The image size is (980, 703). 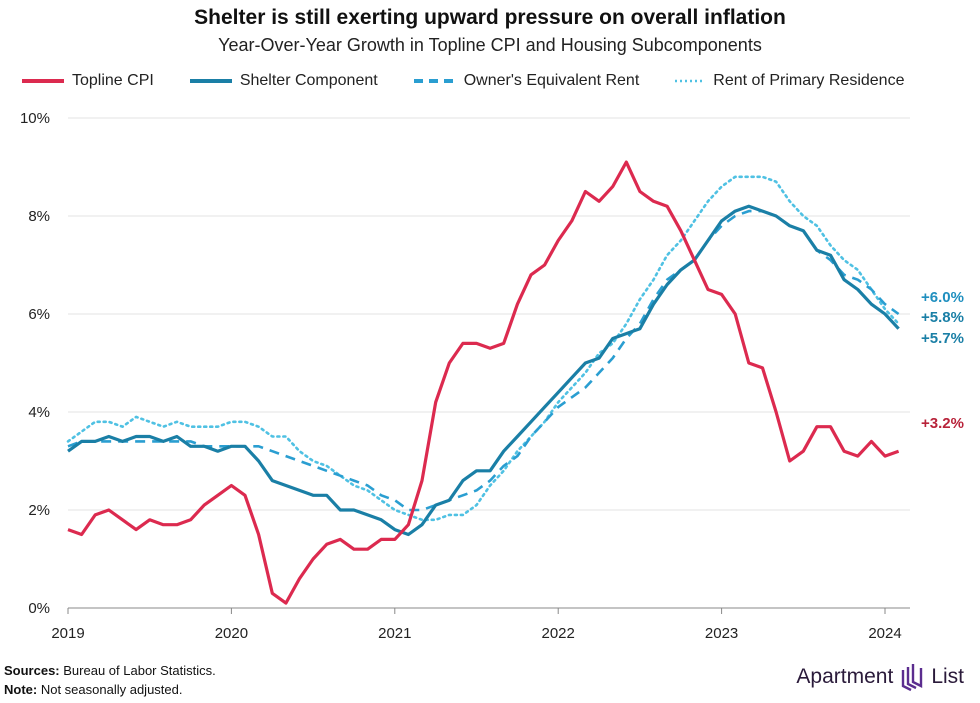 I want to click on end-label: +6.0%, so click(x=942, y=297).